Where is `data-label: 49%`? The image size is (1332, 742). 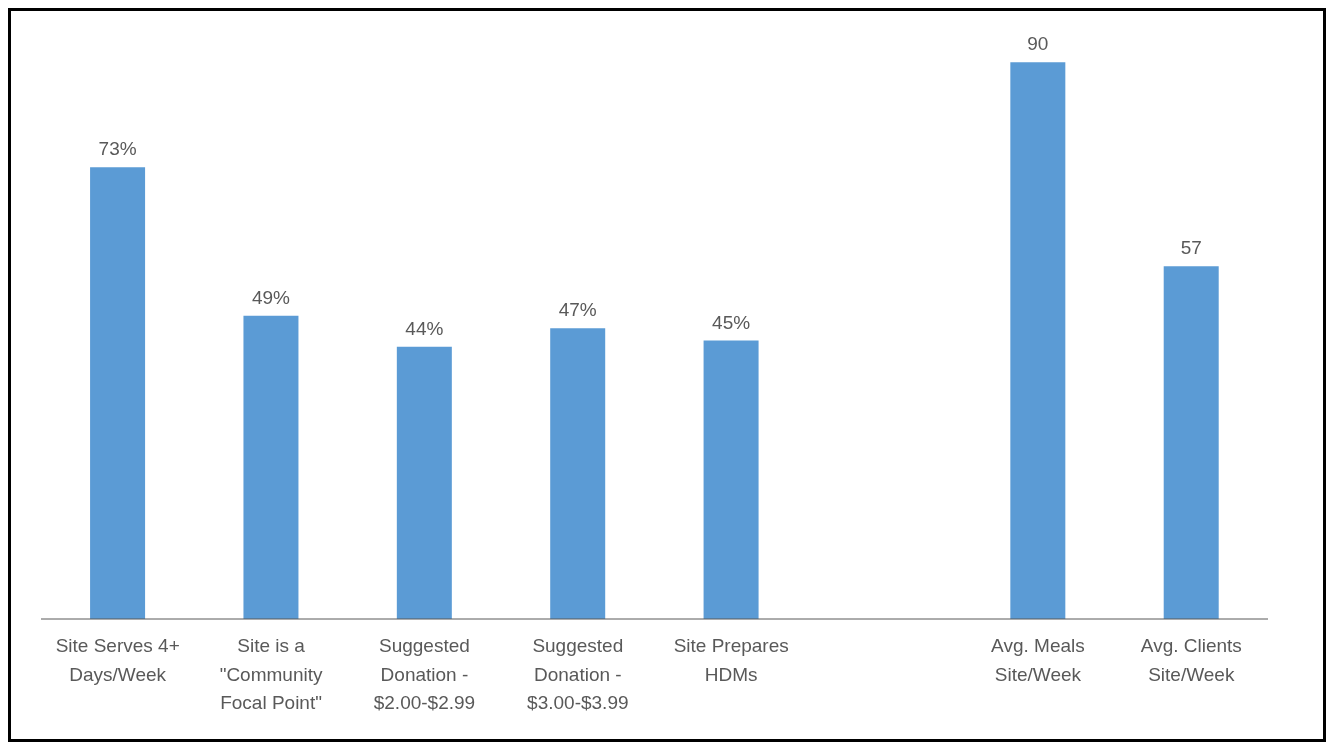
data-label: 49% is located at coordinates (271, 297).